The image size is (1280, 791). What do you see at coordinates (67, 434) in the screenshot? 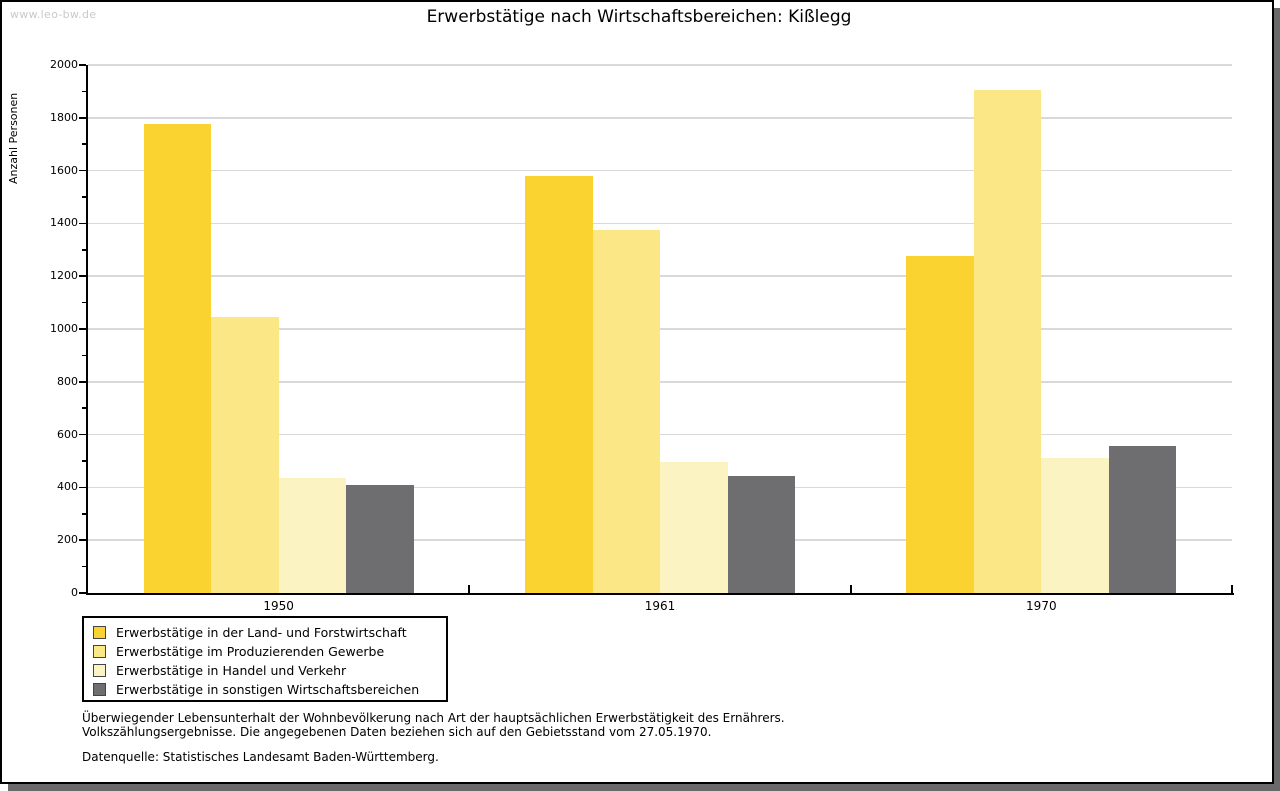
I see `y-axis-tick-label: 600` at bounding box center [67, 434].